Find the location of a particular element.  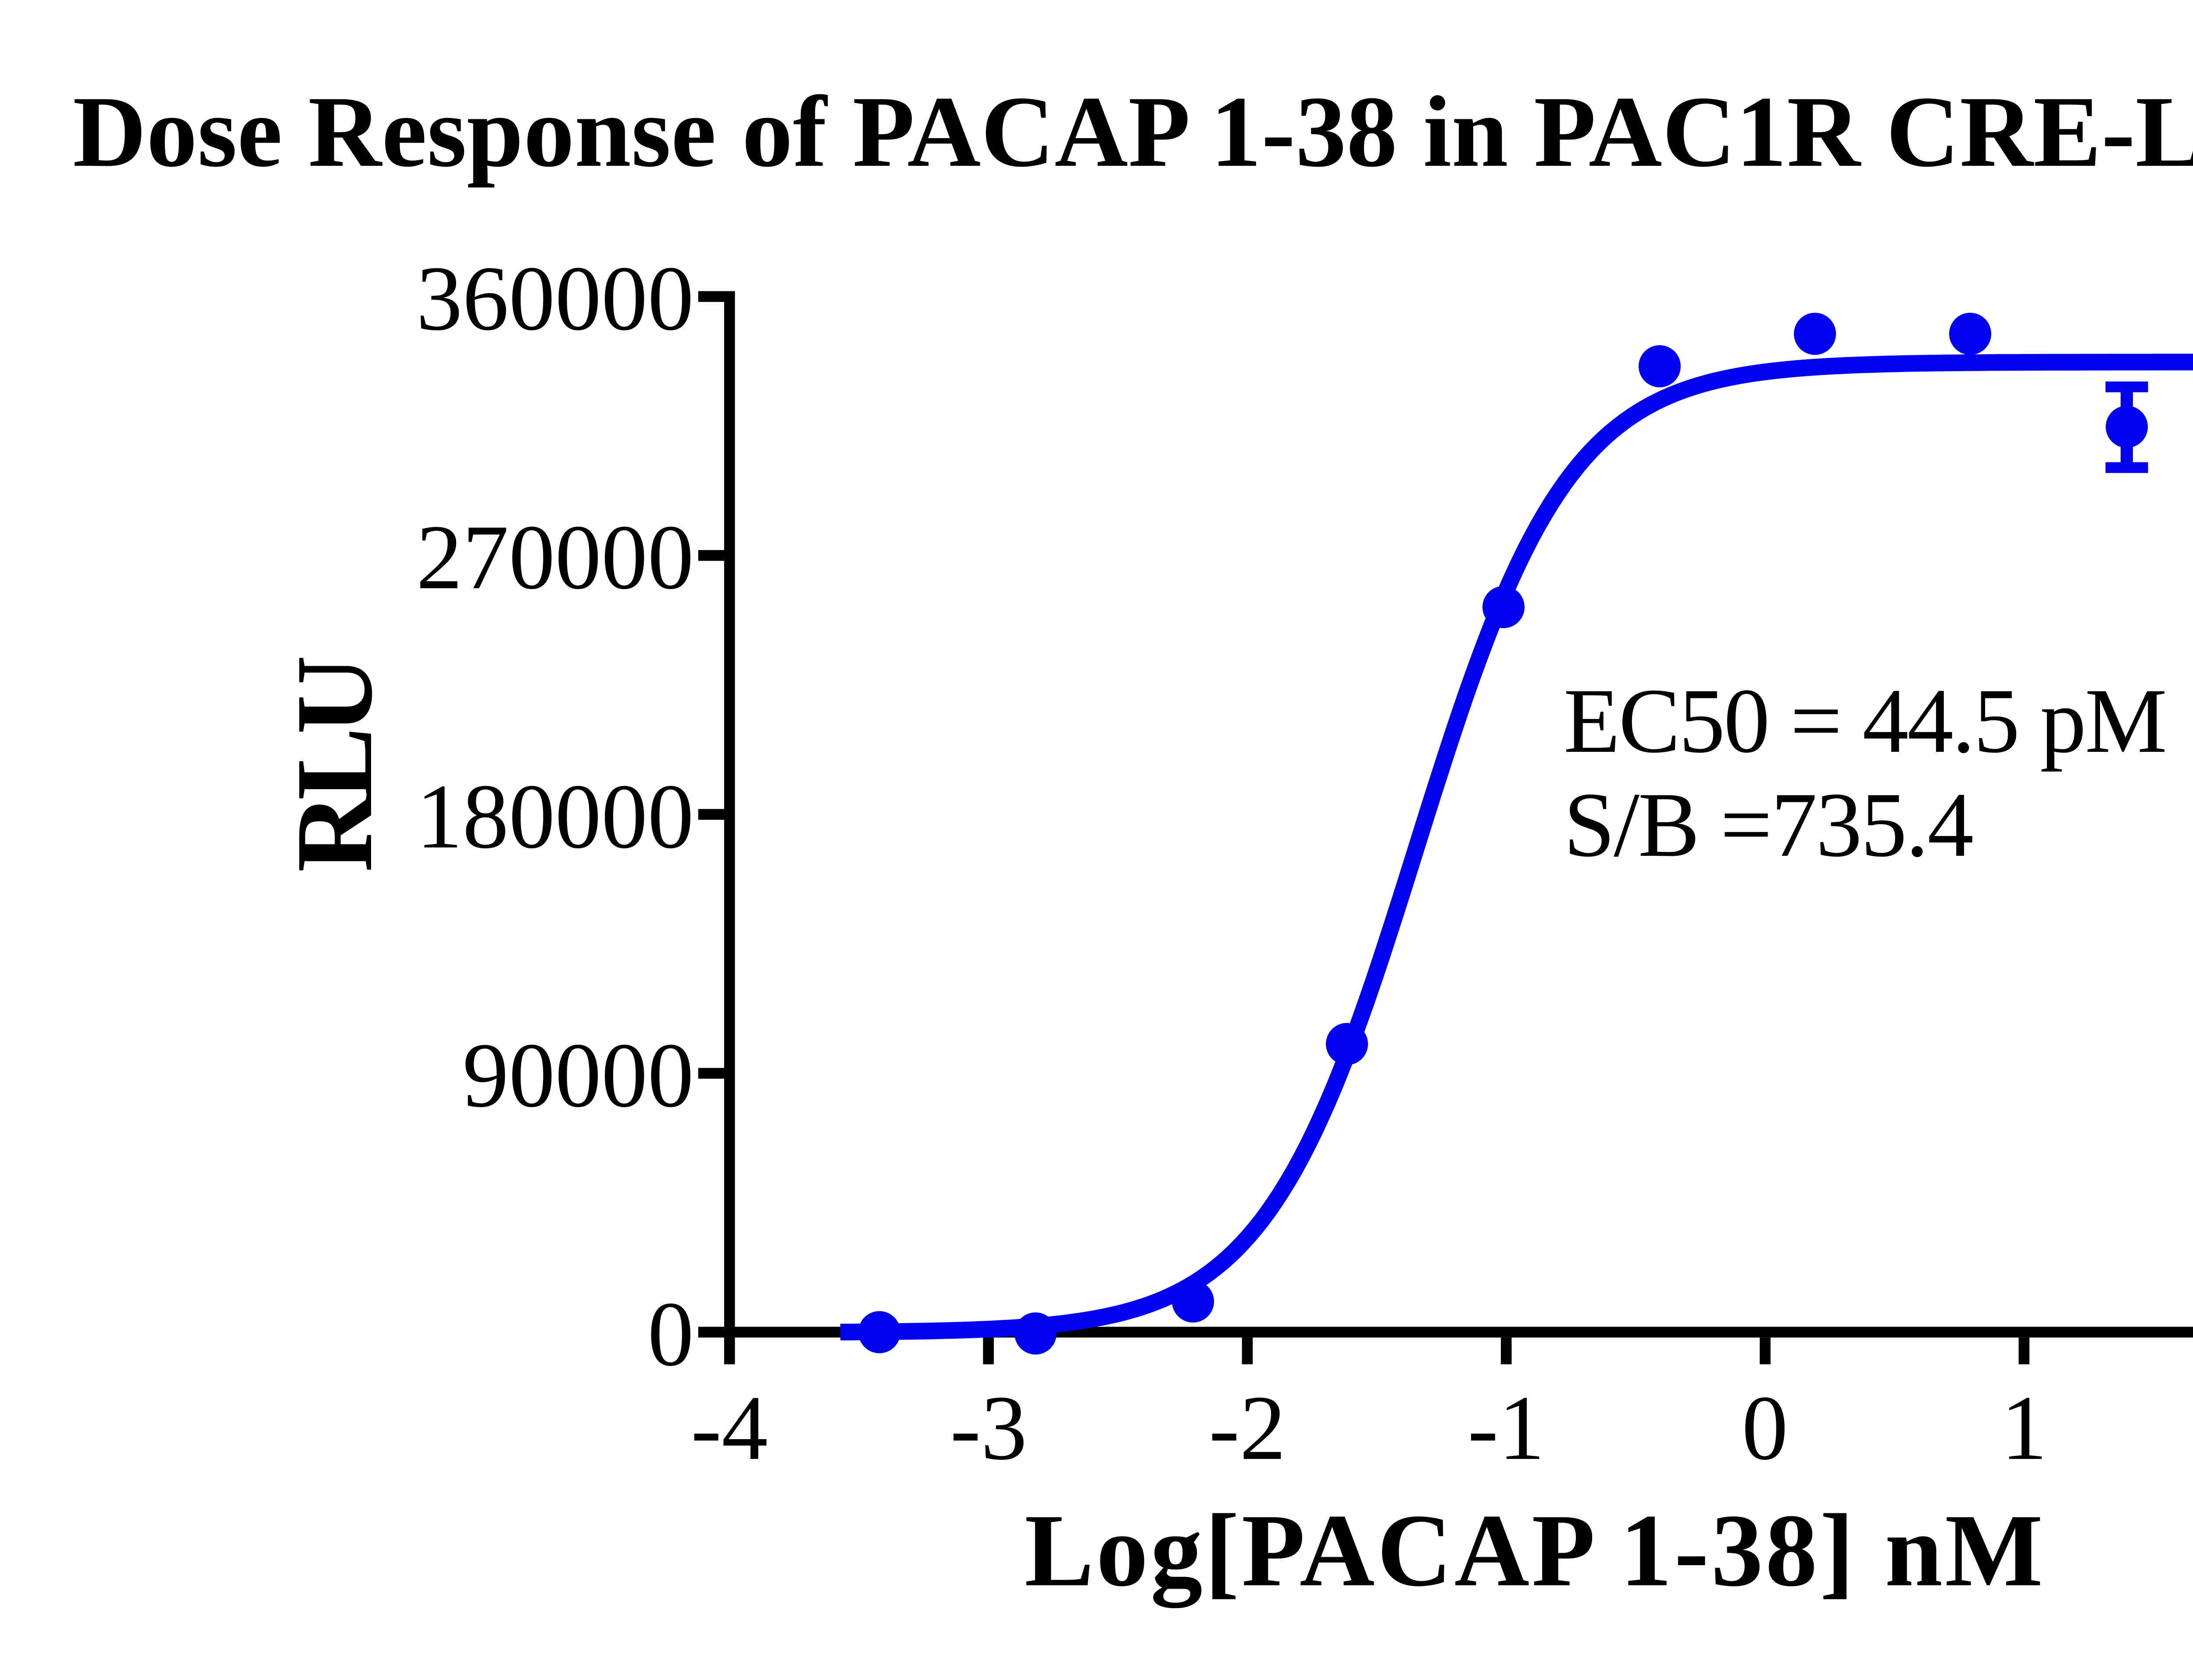

svg-text: 180000 is located at coordinates (555, 816).